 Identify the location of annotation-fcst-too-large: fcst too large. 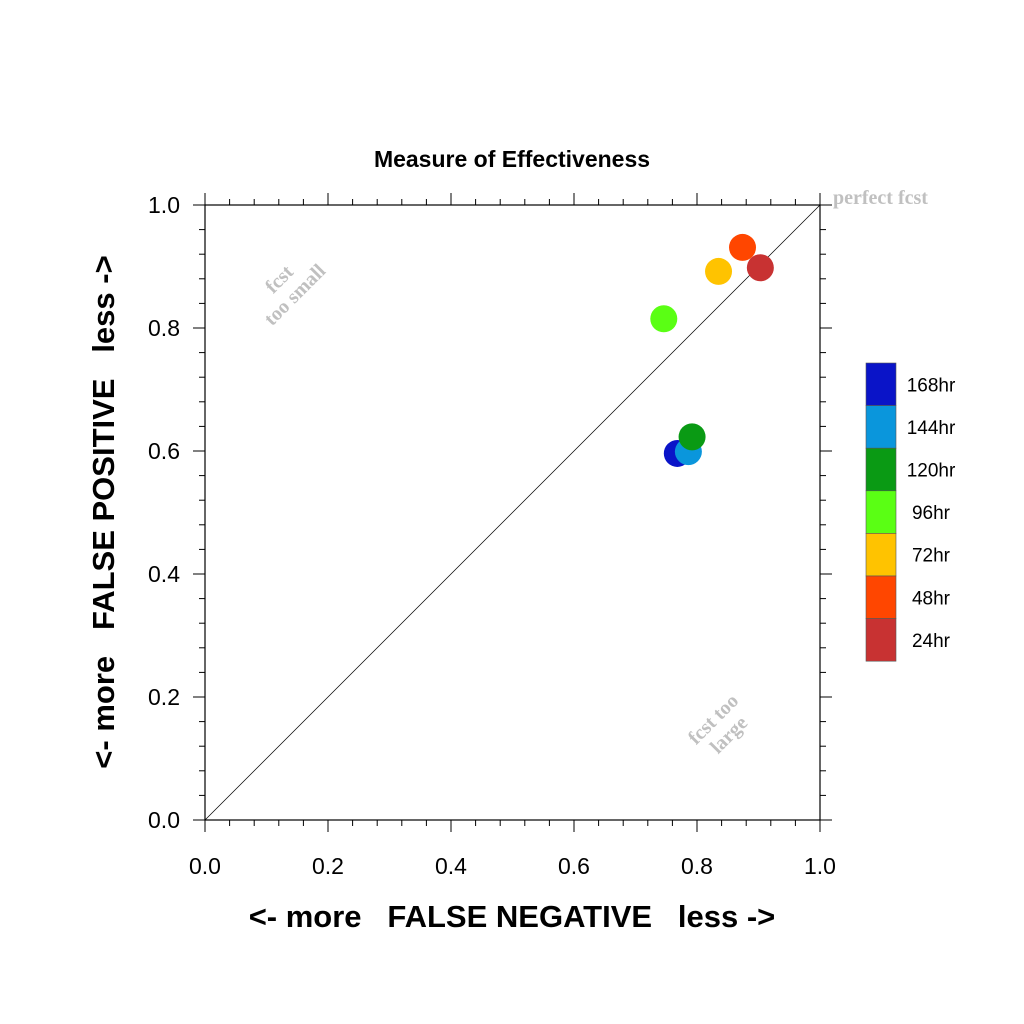
(718, 724).